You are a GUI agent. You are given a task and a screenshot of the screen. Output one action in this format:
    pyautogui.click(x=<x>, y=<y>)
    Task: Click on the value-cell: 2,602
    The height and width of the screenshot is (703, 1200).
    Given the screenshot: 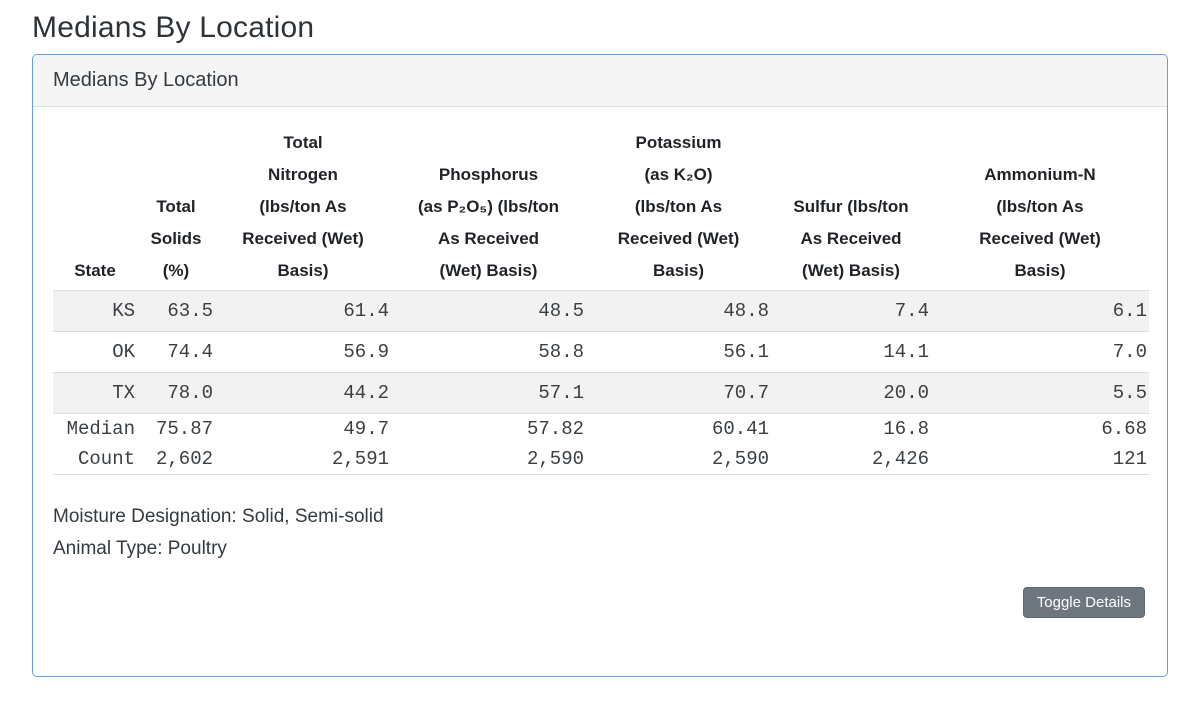 What is the action you would take?
    pyautogui.click(x=184, y=459)
    